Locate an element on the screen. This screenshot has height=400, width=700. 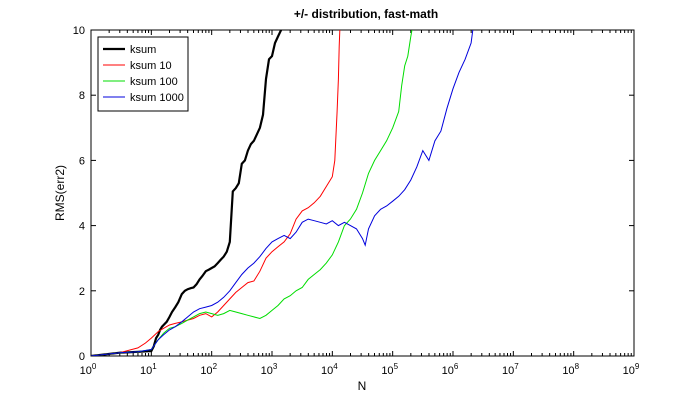
legend: ksum ksum 10 ksum 100 ksum 1000 is located at coordinates (143, 74).